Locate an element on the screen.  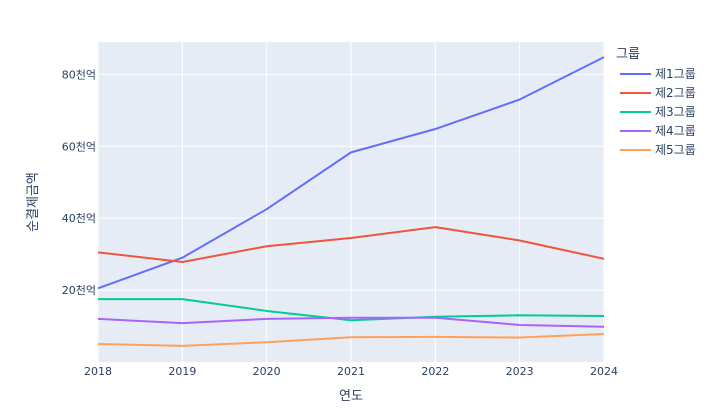
legend-item-label: 제4그룹 is located at coordinates (675, 131).